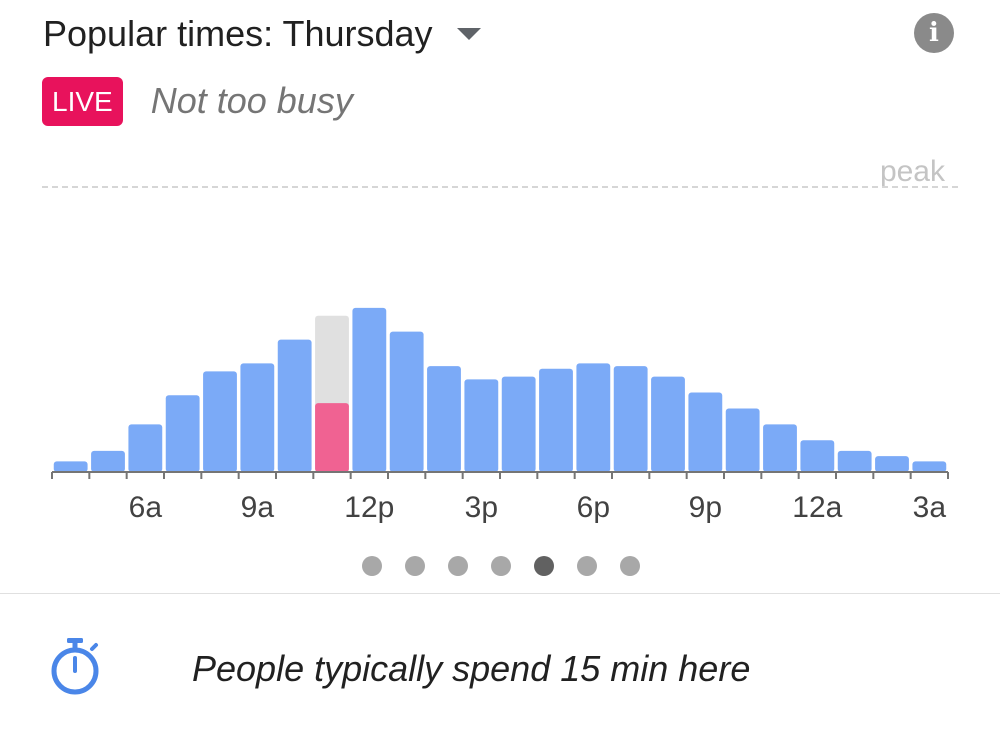 The image size is (1000, 731). I want to click on x-tick-label: 6a, so click(146, 507).